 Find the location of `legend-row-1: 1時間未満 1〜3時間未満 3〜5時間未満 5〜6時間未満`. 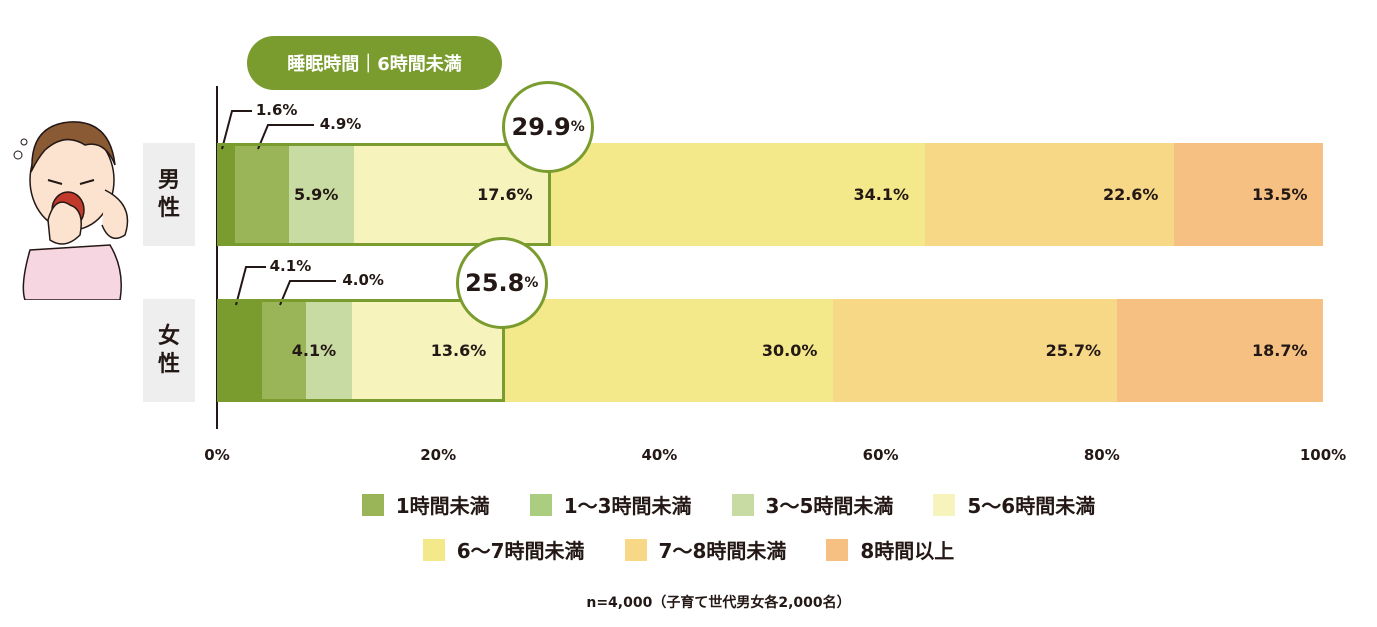

legend-row-1: 1時間未満 1〜3時間未満 3〜5時間未満 5〜6時間未満 is located at coordinates (708, 504).